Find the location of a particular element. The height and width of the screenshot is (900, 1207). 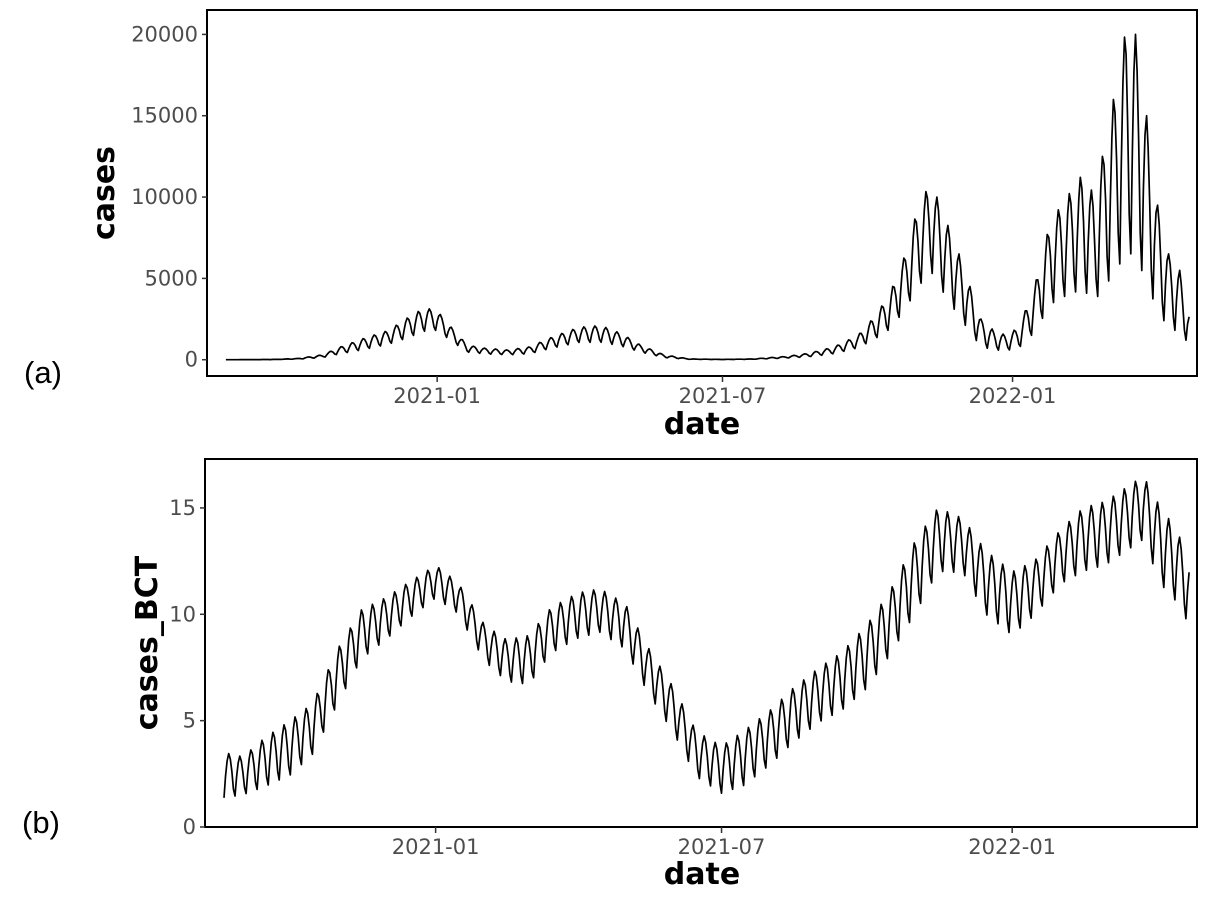

y-tick-label: 20000 is located at coordinates (164, 34).